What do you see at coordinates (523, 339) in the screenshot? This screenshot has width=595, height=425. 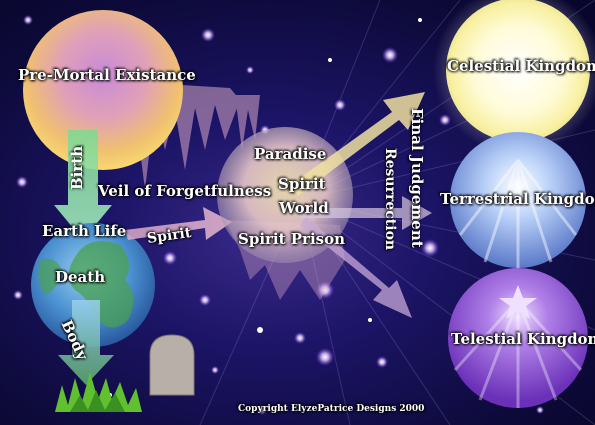 I see `label-telestial-kingdom: Telestial Kingdom` at bounding box center [523, 339].